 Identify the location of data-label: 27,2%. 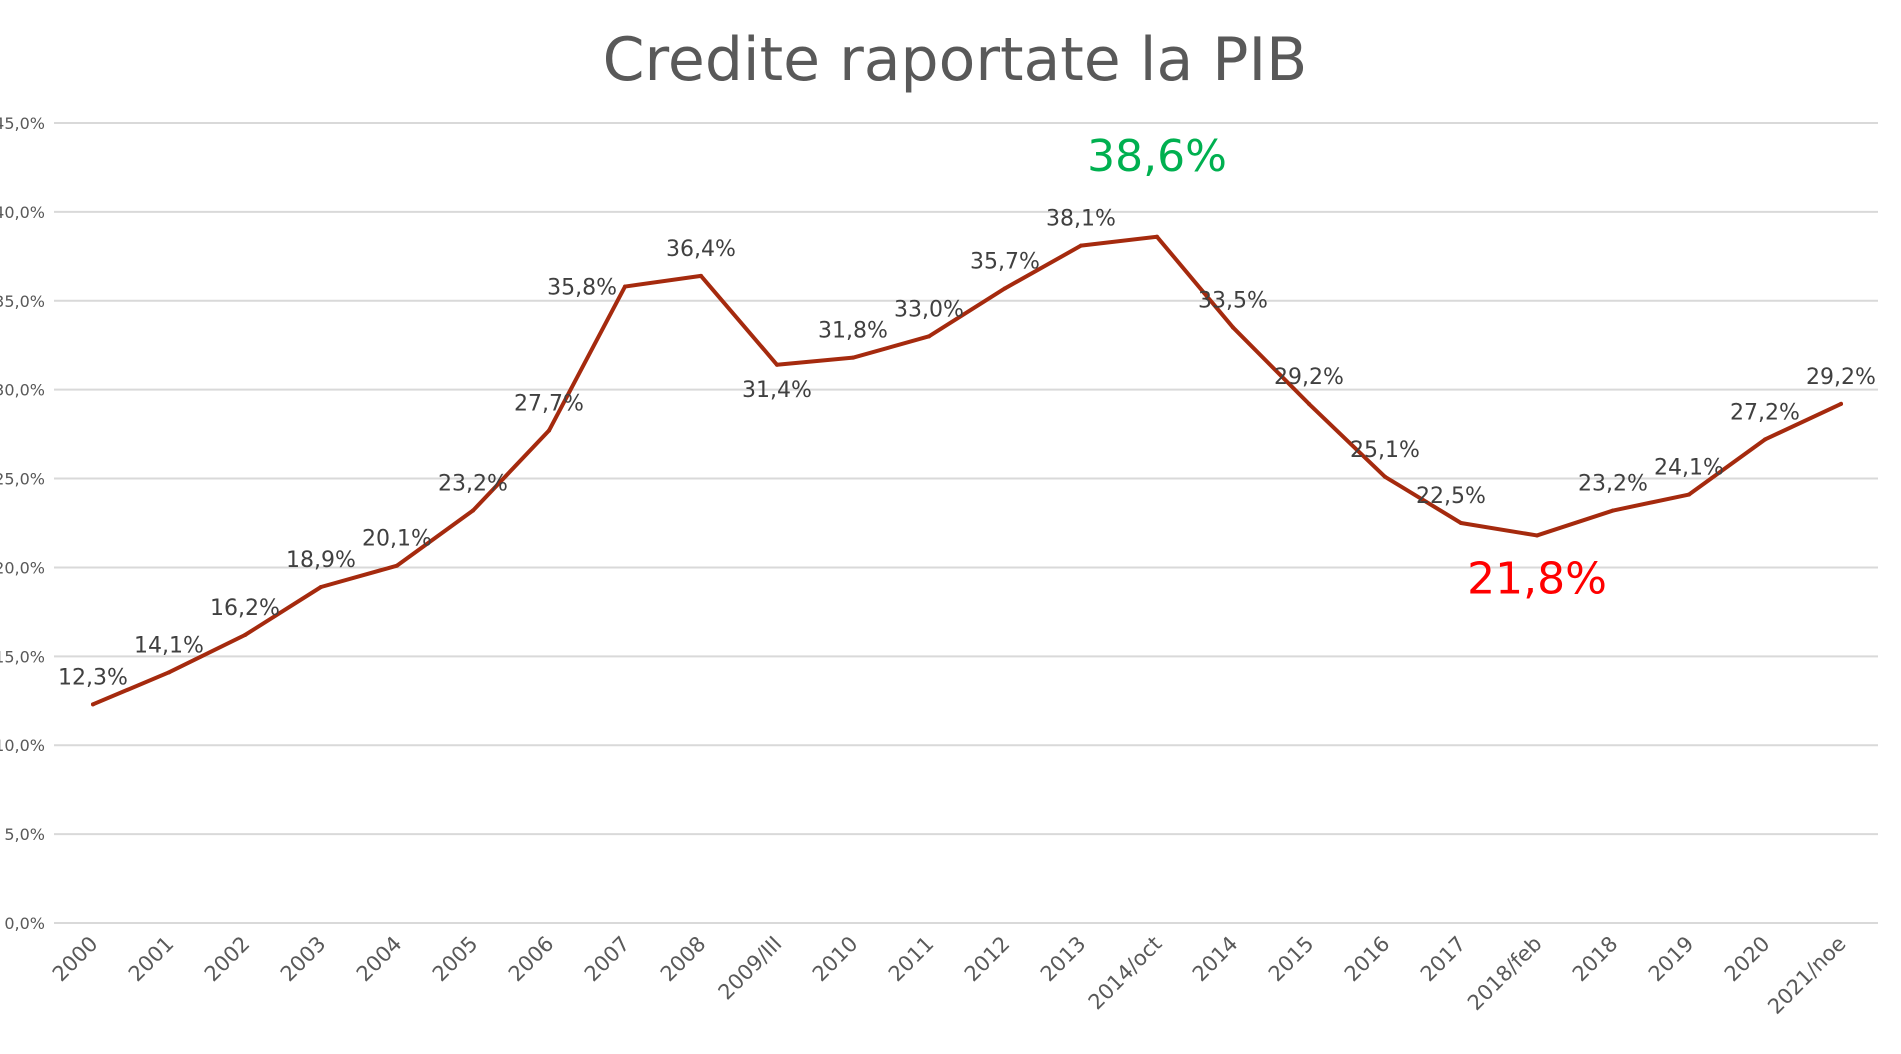
(1765, 412).